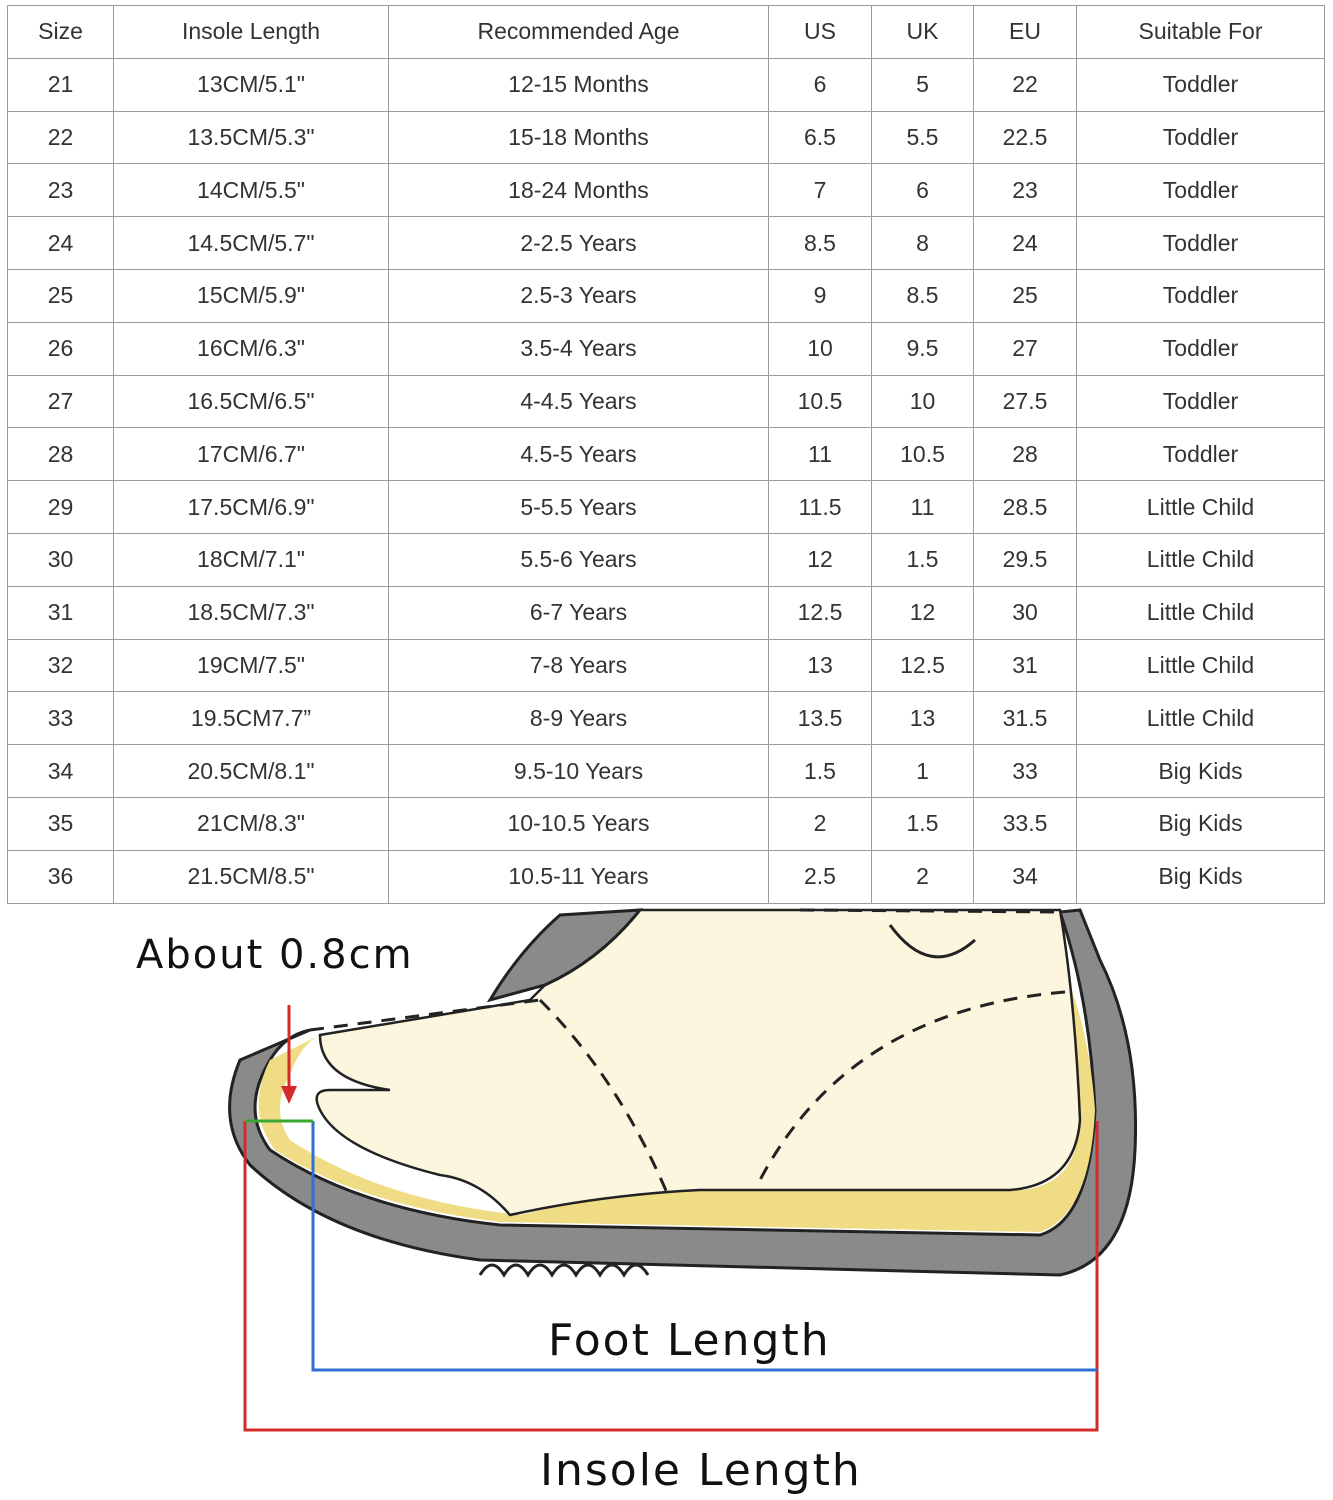  What do you see at coordinates (820, 718) in the screenshot?
I see `table-cell: 13.5` at bounding box center [820, 718].